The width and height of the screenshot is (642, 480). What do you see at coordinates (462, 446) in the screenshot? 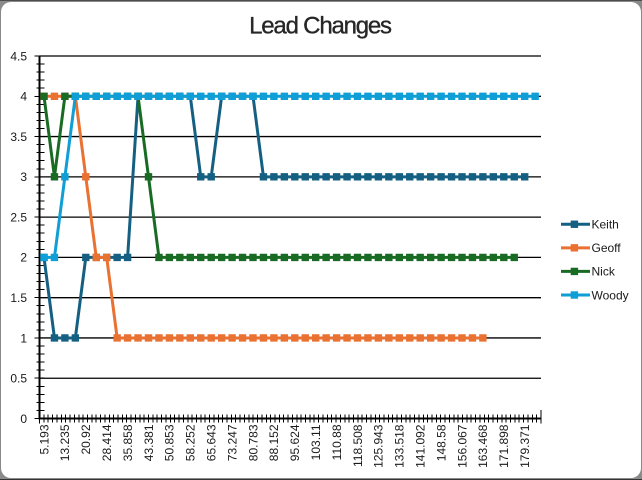
I see `svg-text: 156.067` at bounding box center [462, 446].